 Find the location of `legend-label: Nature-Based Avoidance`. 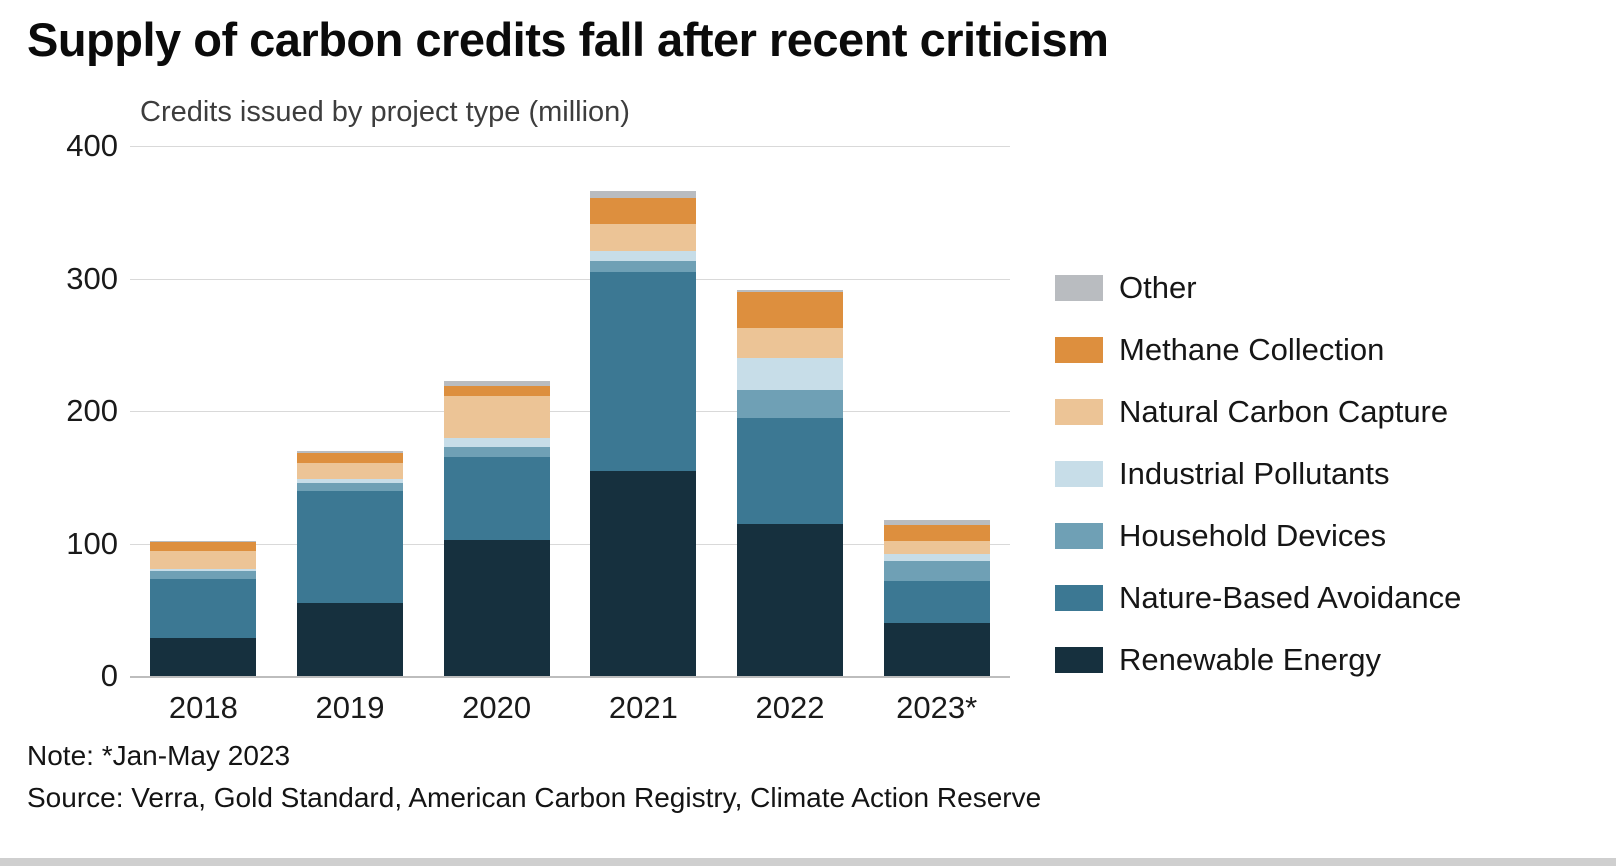

legend-label: Nature-Based Avoidance is located at coordinates (1290, 597).